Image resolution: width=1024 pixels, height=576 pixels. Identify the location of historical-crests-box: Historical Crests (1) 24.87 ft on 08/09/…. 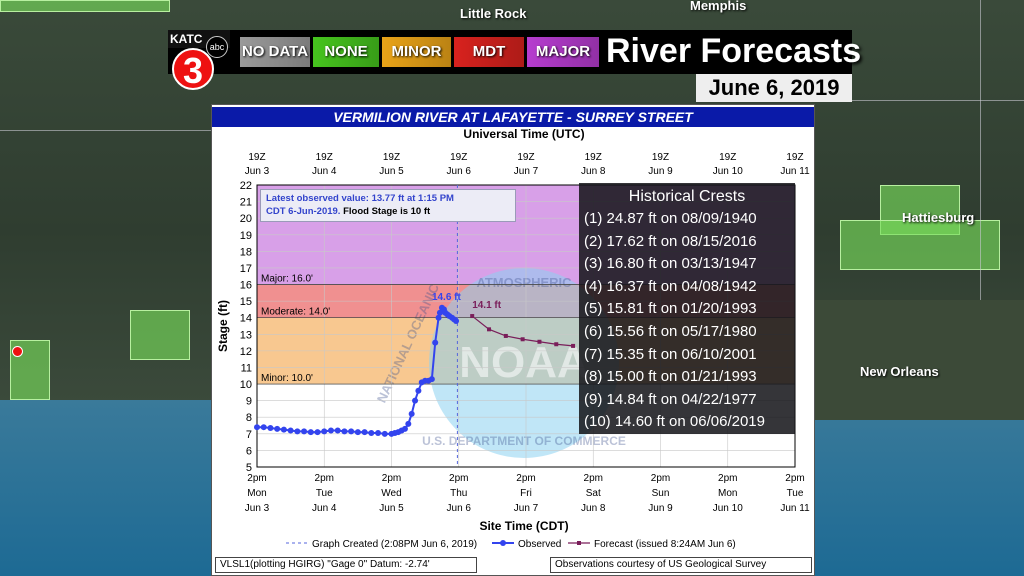
(687, 308).